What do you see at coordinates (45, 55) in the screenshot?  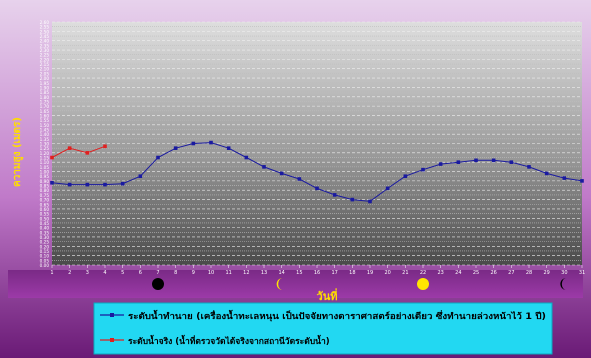 I see `y-tick-label: 2.25` at bounding box center [45, 55].